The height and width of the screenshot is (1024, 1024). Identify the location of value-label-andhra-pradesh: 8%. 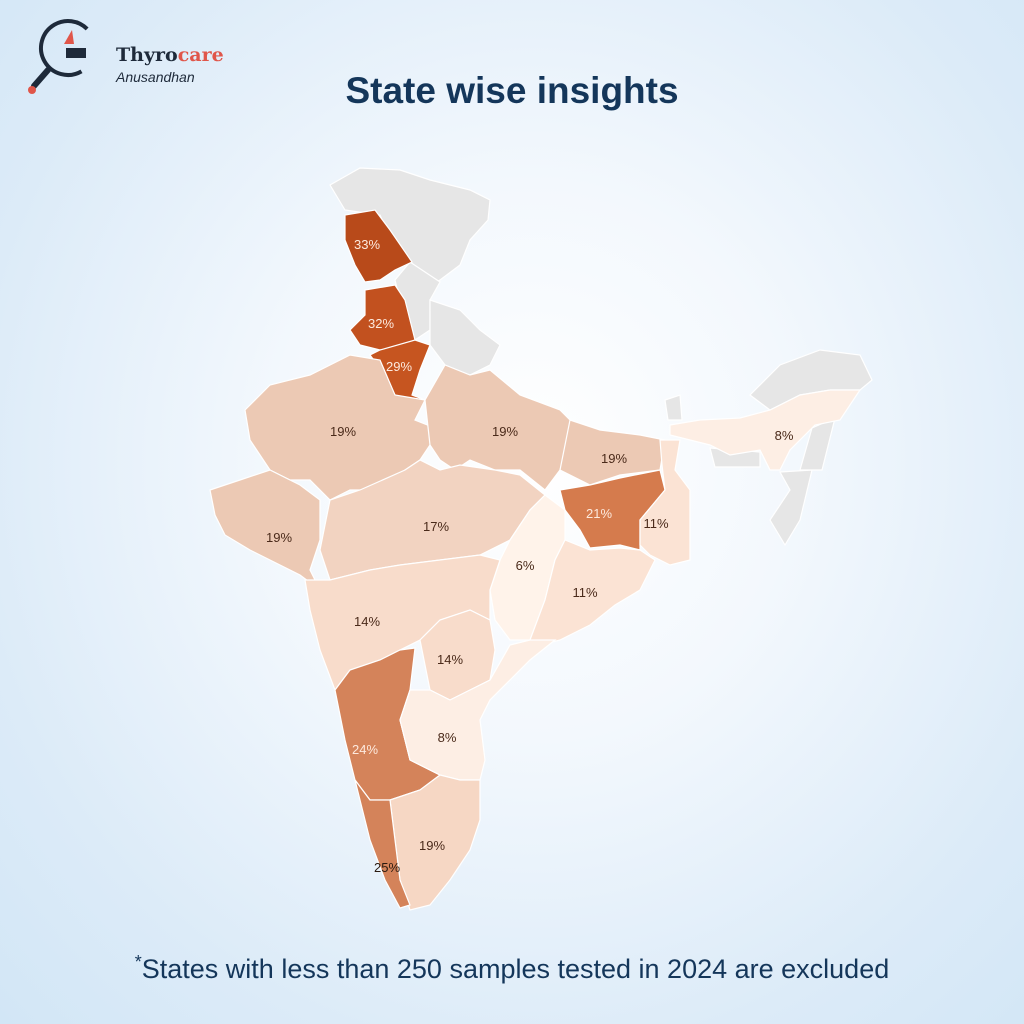
(447, 737).